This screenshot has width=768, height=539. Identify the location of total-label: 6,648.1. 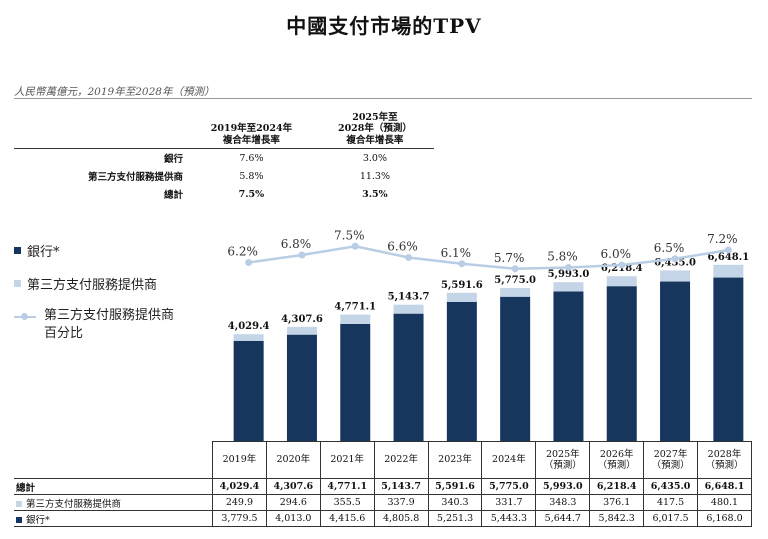
(728, 257).